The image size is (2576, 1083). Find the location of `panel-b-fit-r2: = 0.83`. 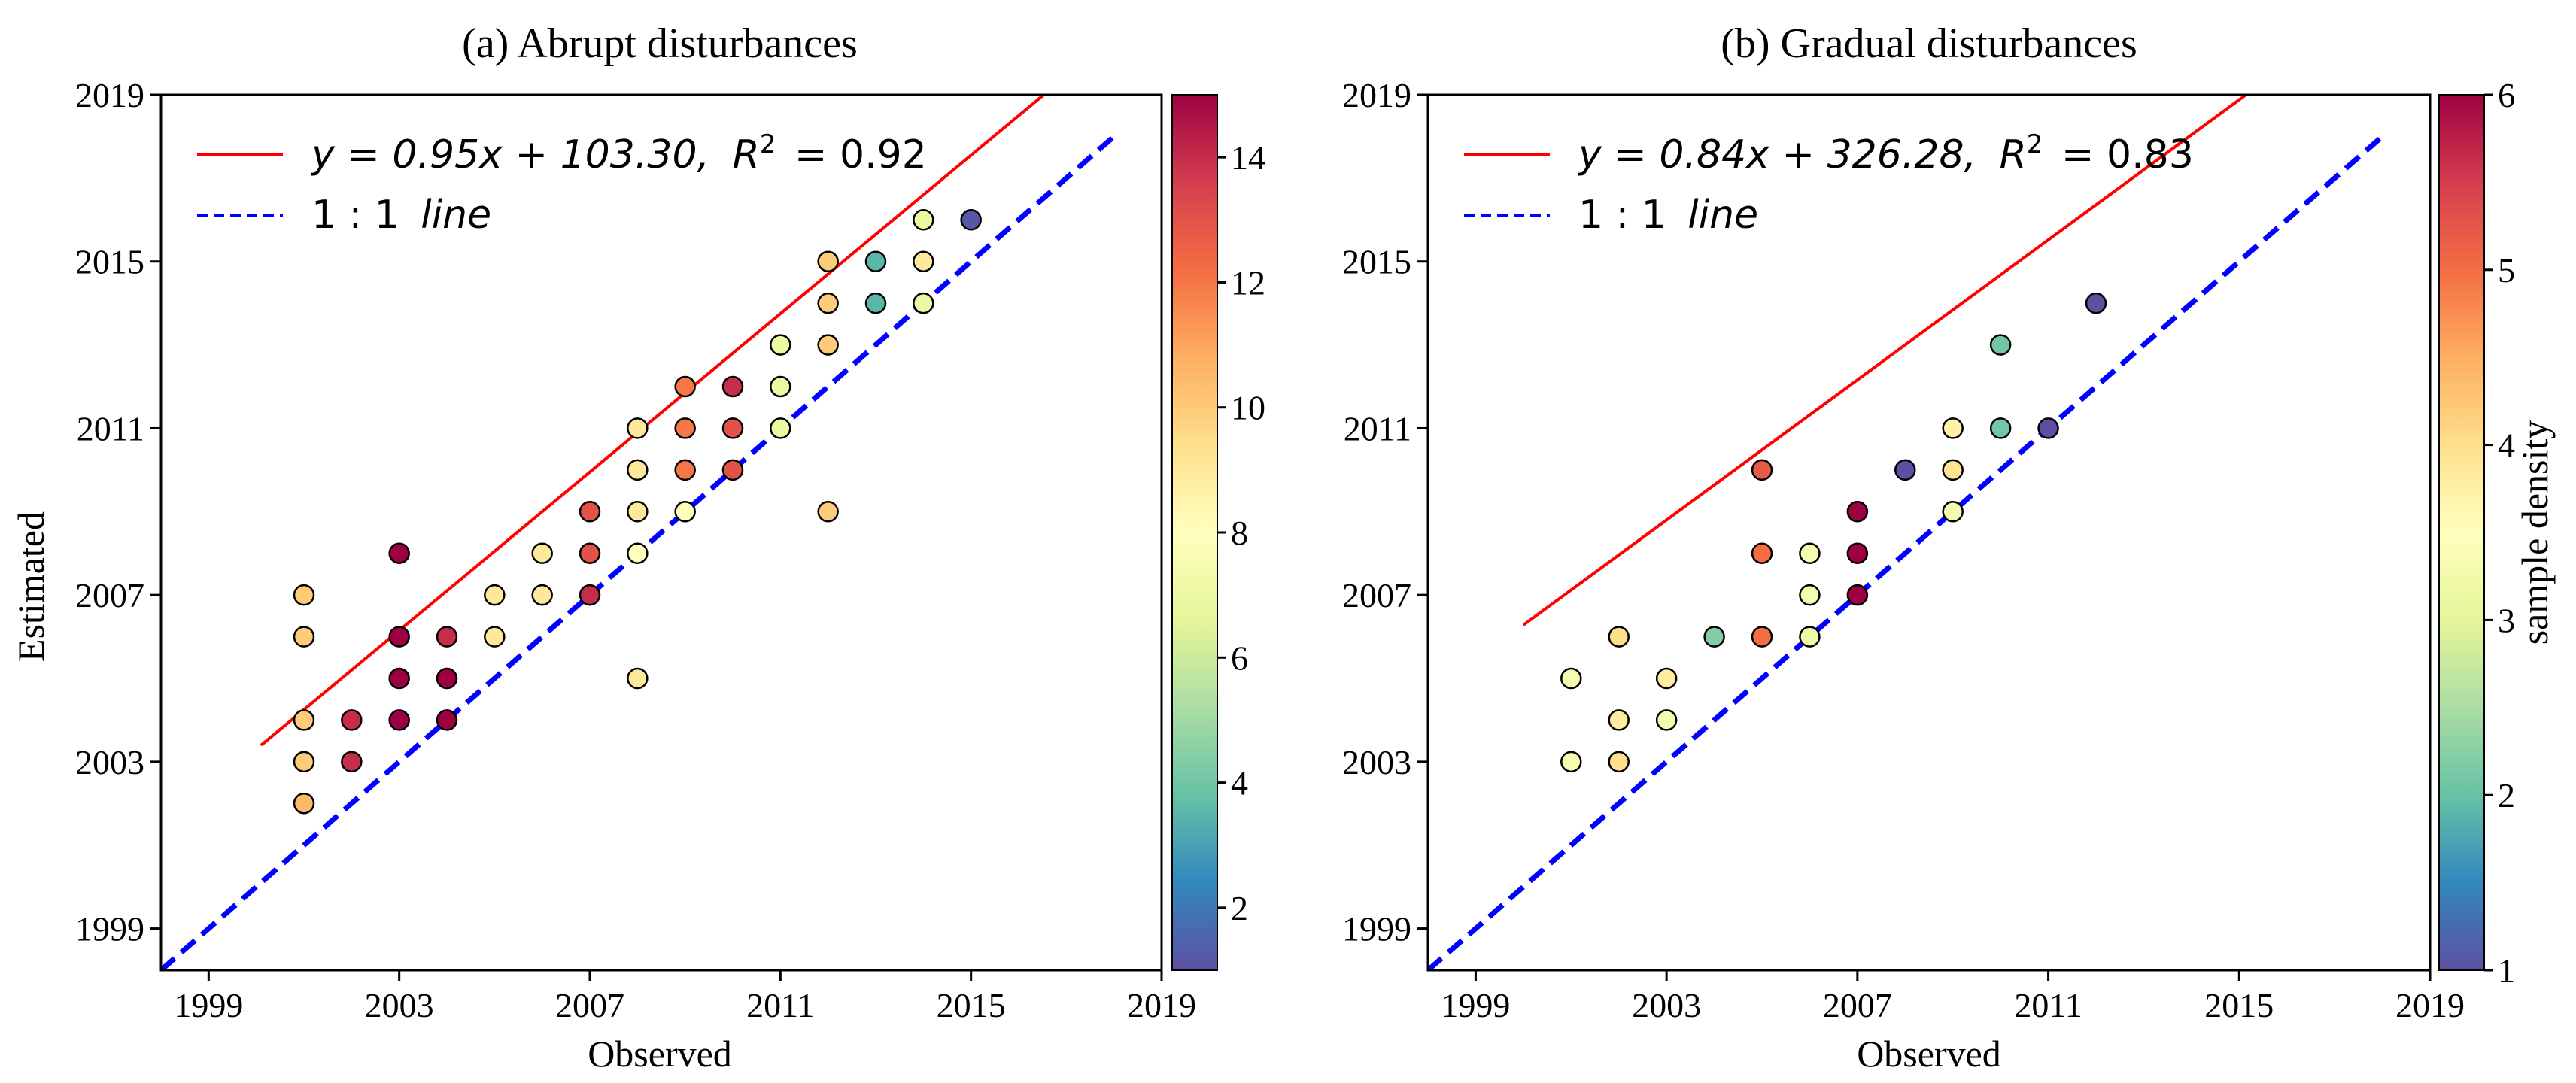

panel-b-fit-r2: = 0.83 is located at coordinates (2128, 154).